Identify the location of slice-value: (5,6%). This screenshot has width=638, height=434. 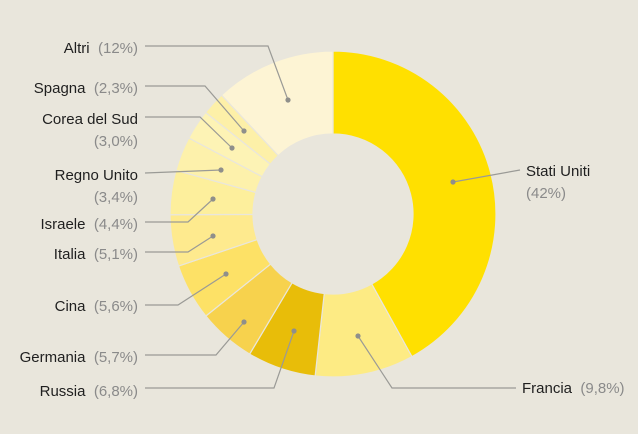
(111, 306).